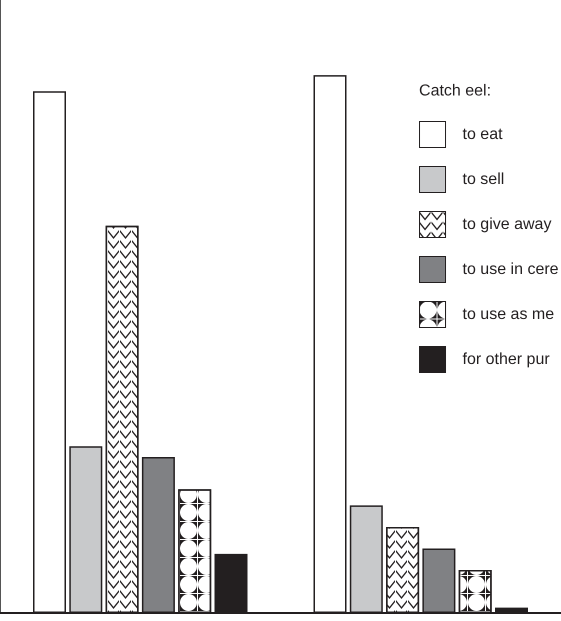  I want to click on legend-label: to sell, so click(483, 179).